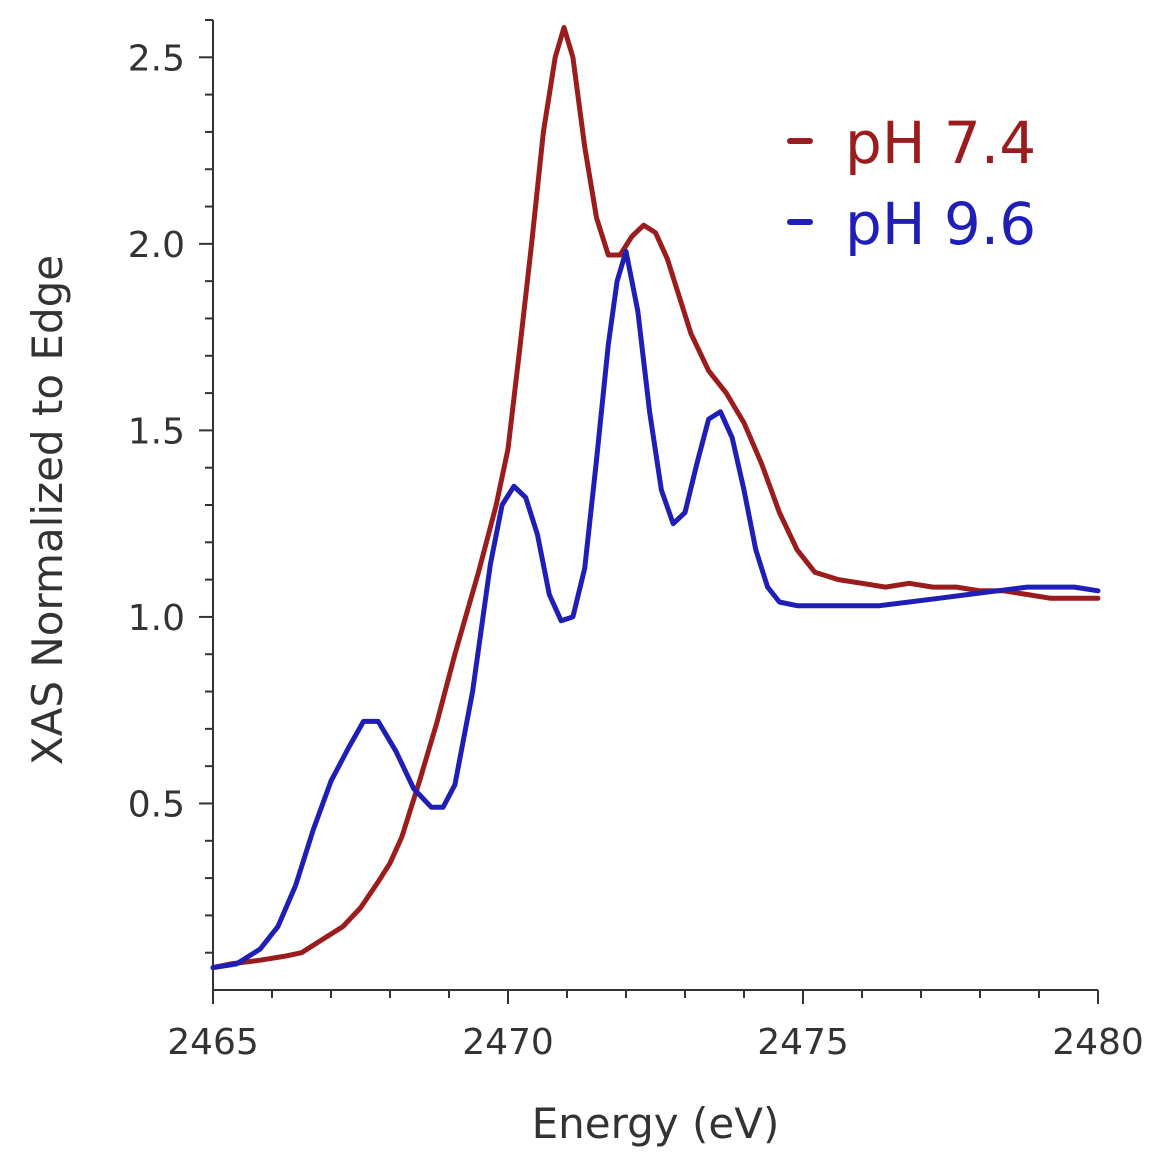 This screenshot has height=1163, width=1168. I want to click on legend-label-ph-9-6: pH 9.6, so click(940, 224).